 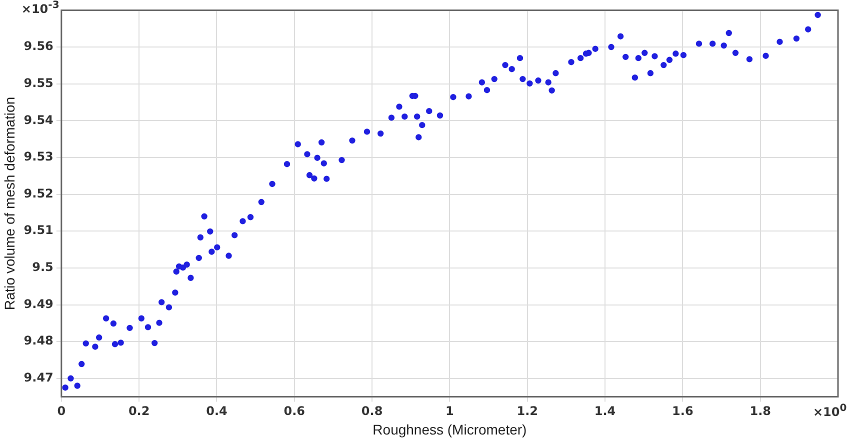 What do you see at coordinates (139, 411) in the screenshot?
I see `x-tick-label: 0.2` at bounding box center [139, 411].